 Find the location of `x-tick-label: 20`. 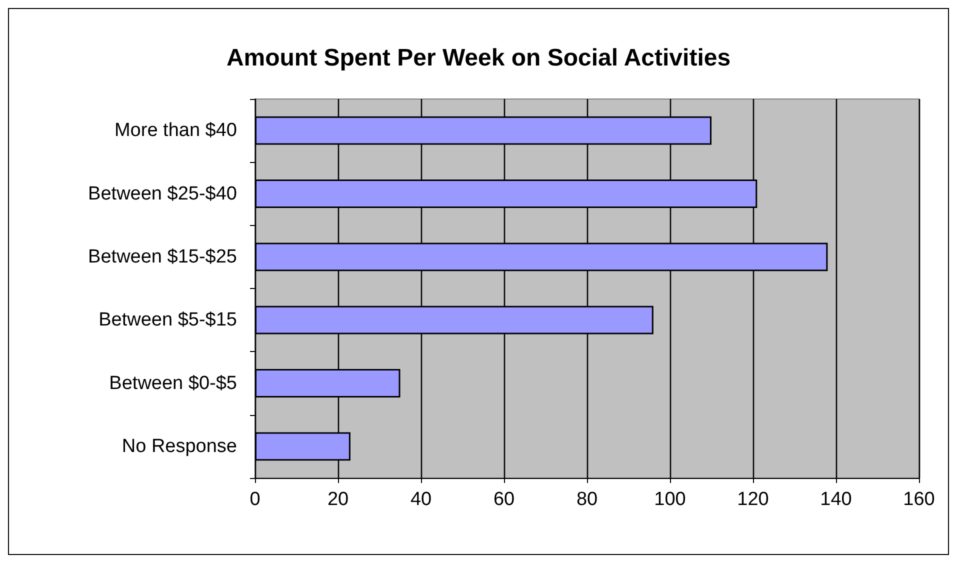

x-tick-label: 20 is located at coordinates (338, 499).